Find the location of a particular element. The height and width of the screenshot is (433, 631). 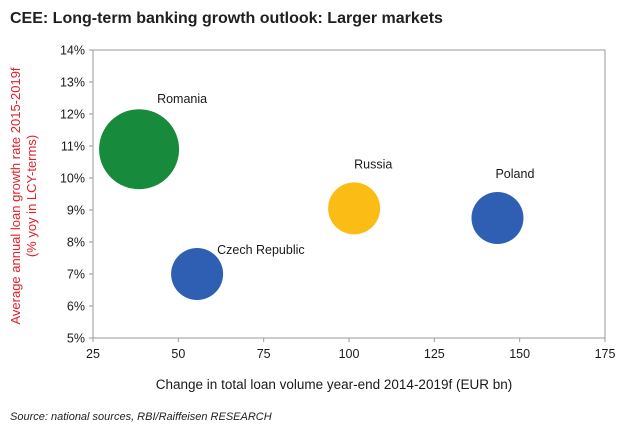

y-tick-label: 11% is located at coordinates (73, 147).